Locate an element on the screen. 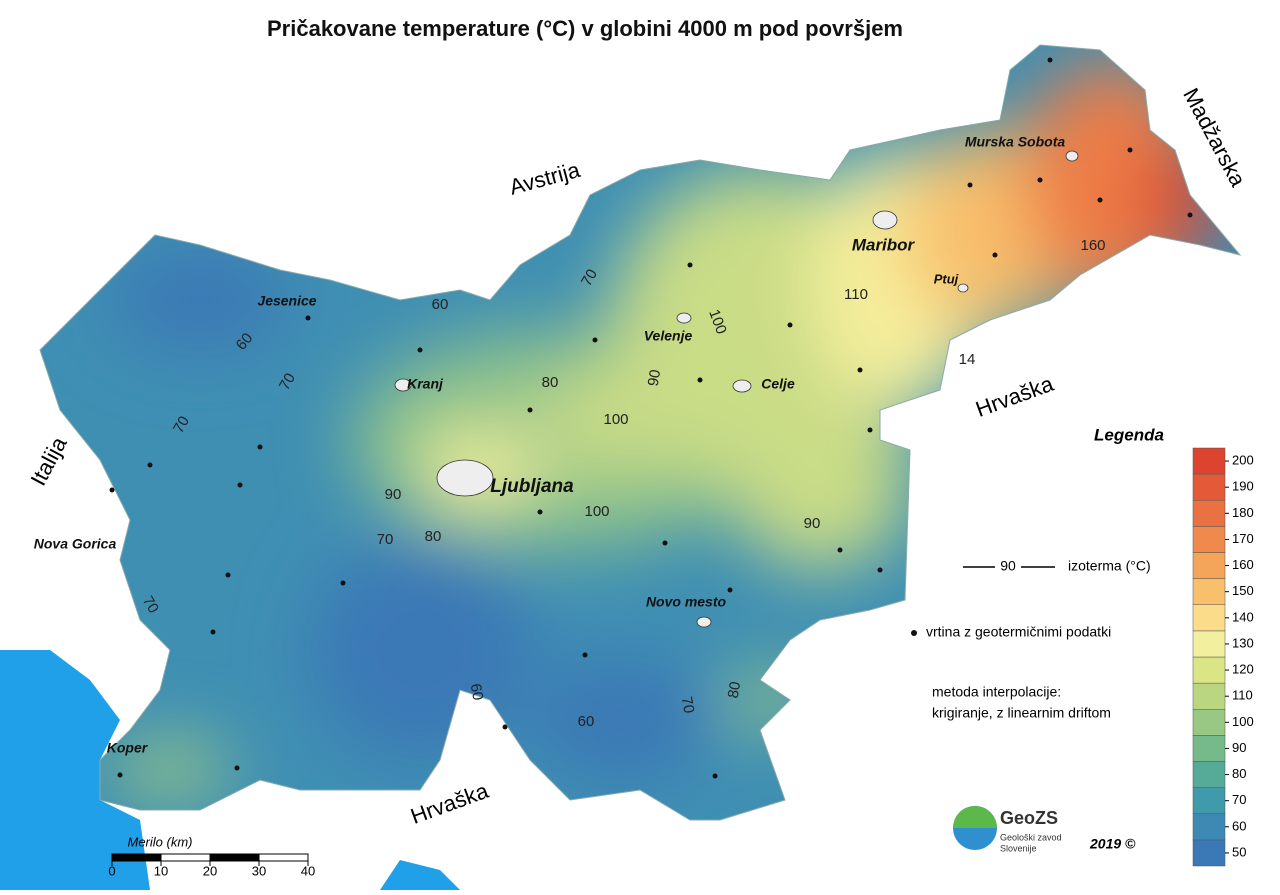 This screenshot has height=895, width=1280. city-label: Kranj is located at coordinates (425, 384).